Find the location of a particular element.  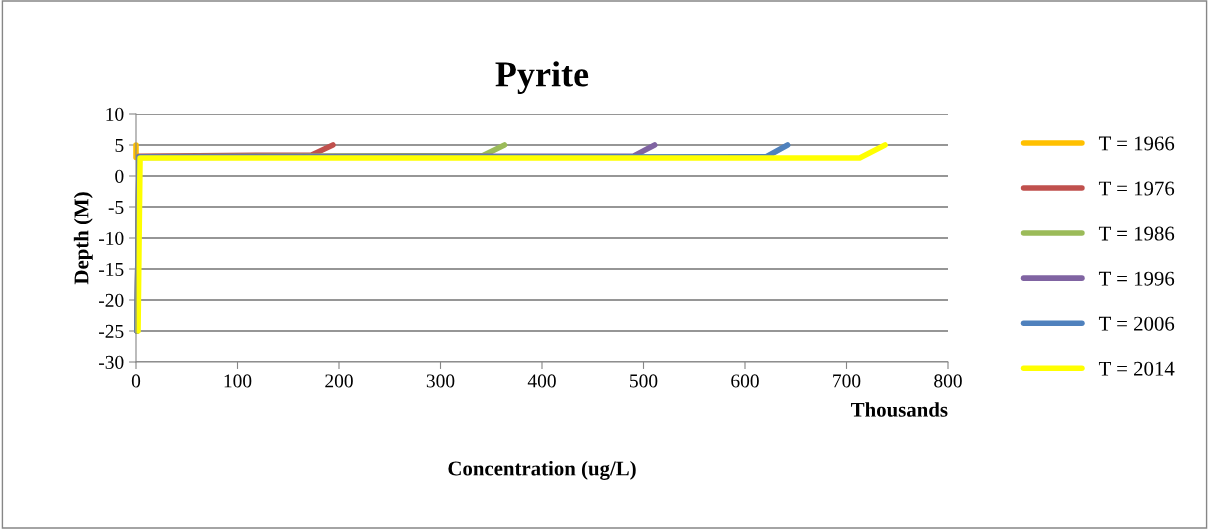

y-tick-label: 10 is located at coordinates (115, 114).